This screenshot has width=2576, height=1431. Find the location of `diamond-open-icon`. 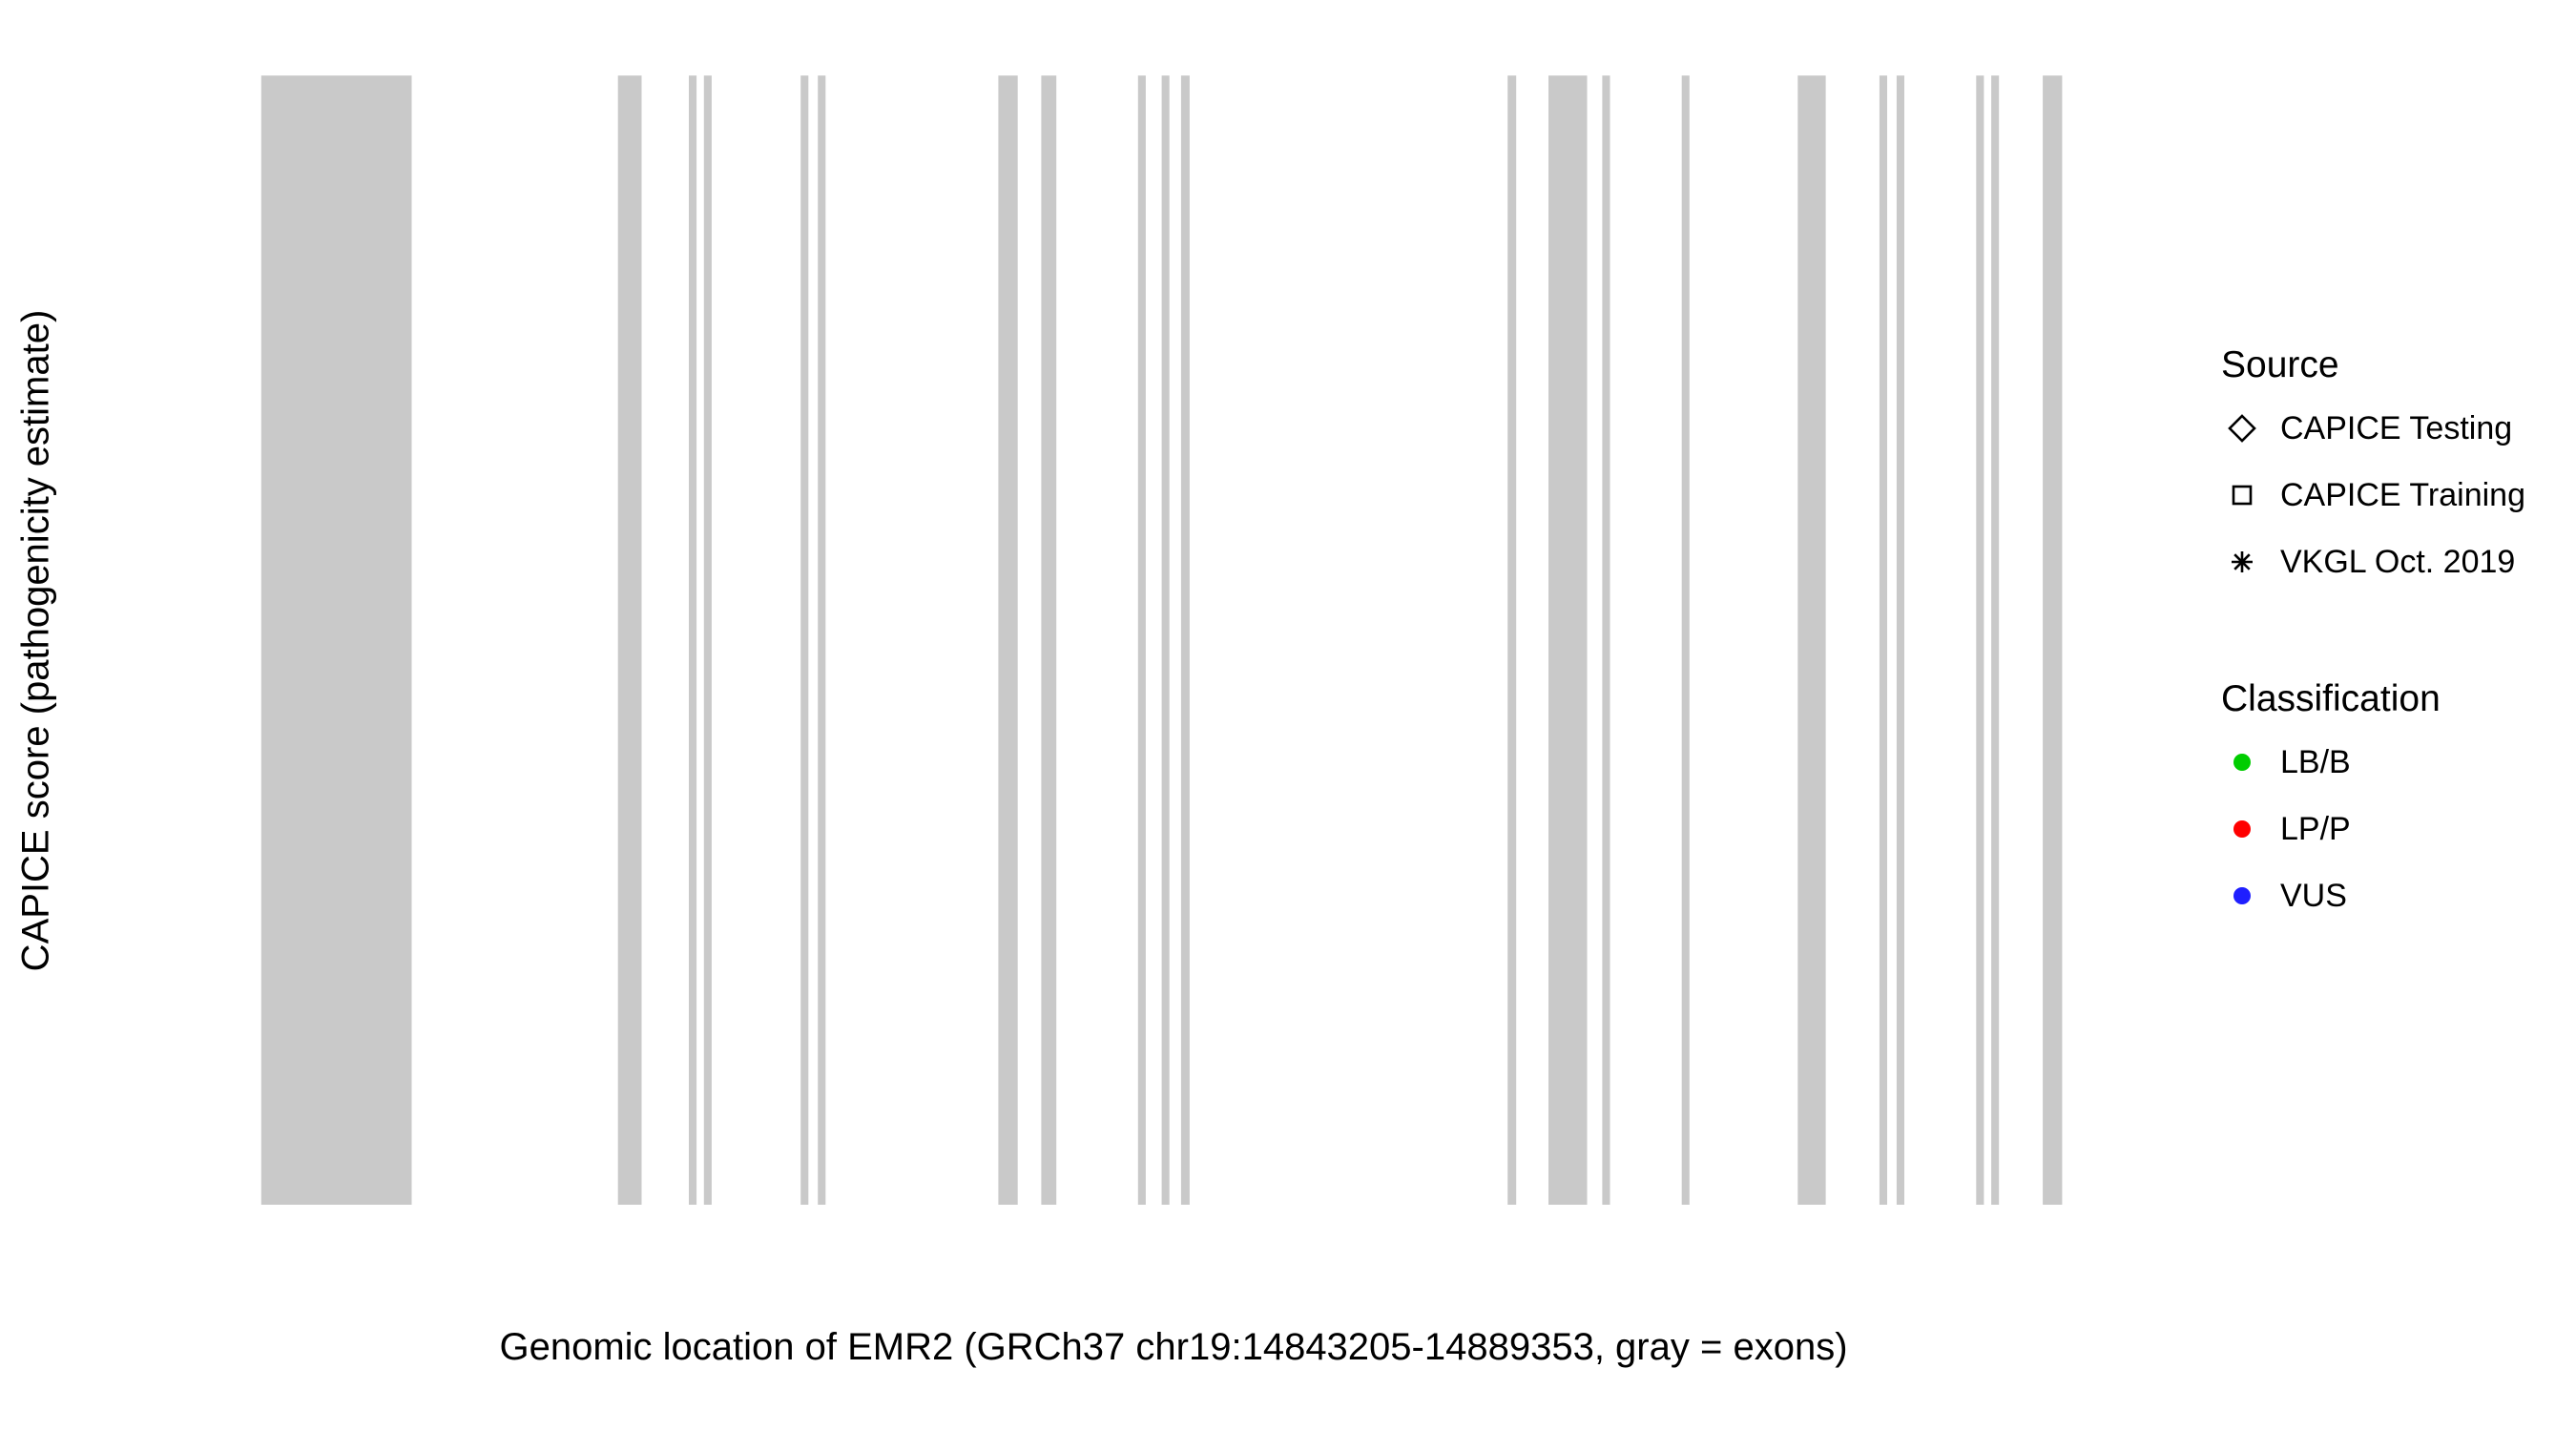

diamond-open-icon is located at coordinates (2242, 428).